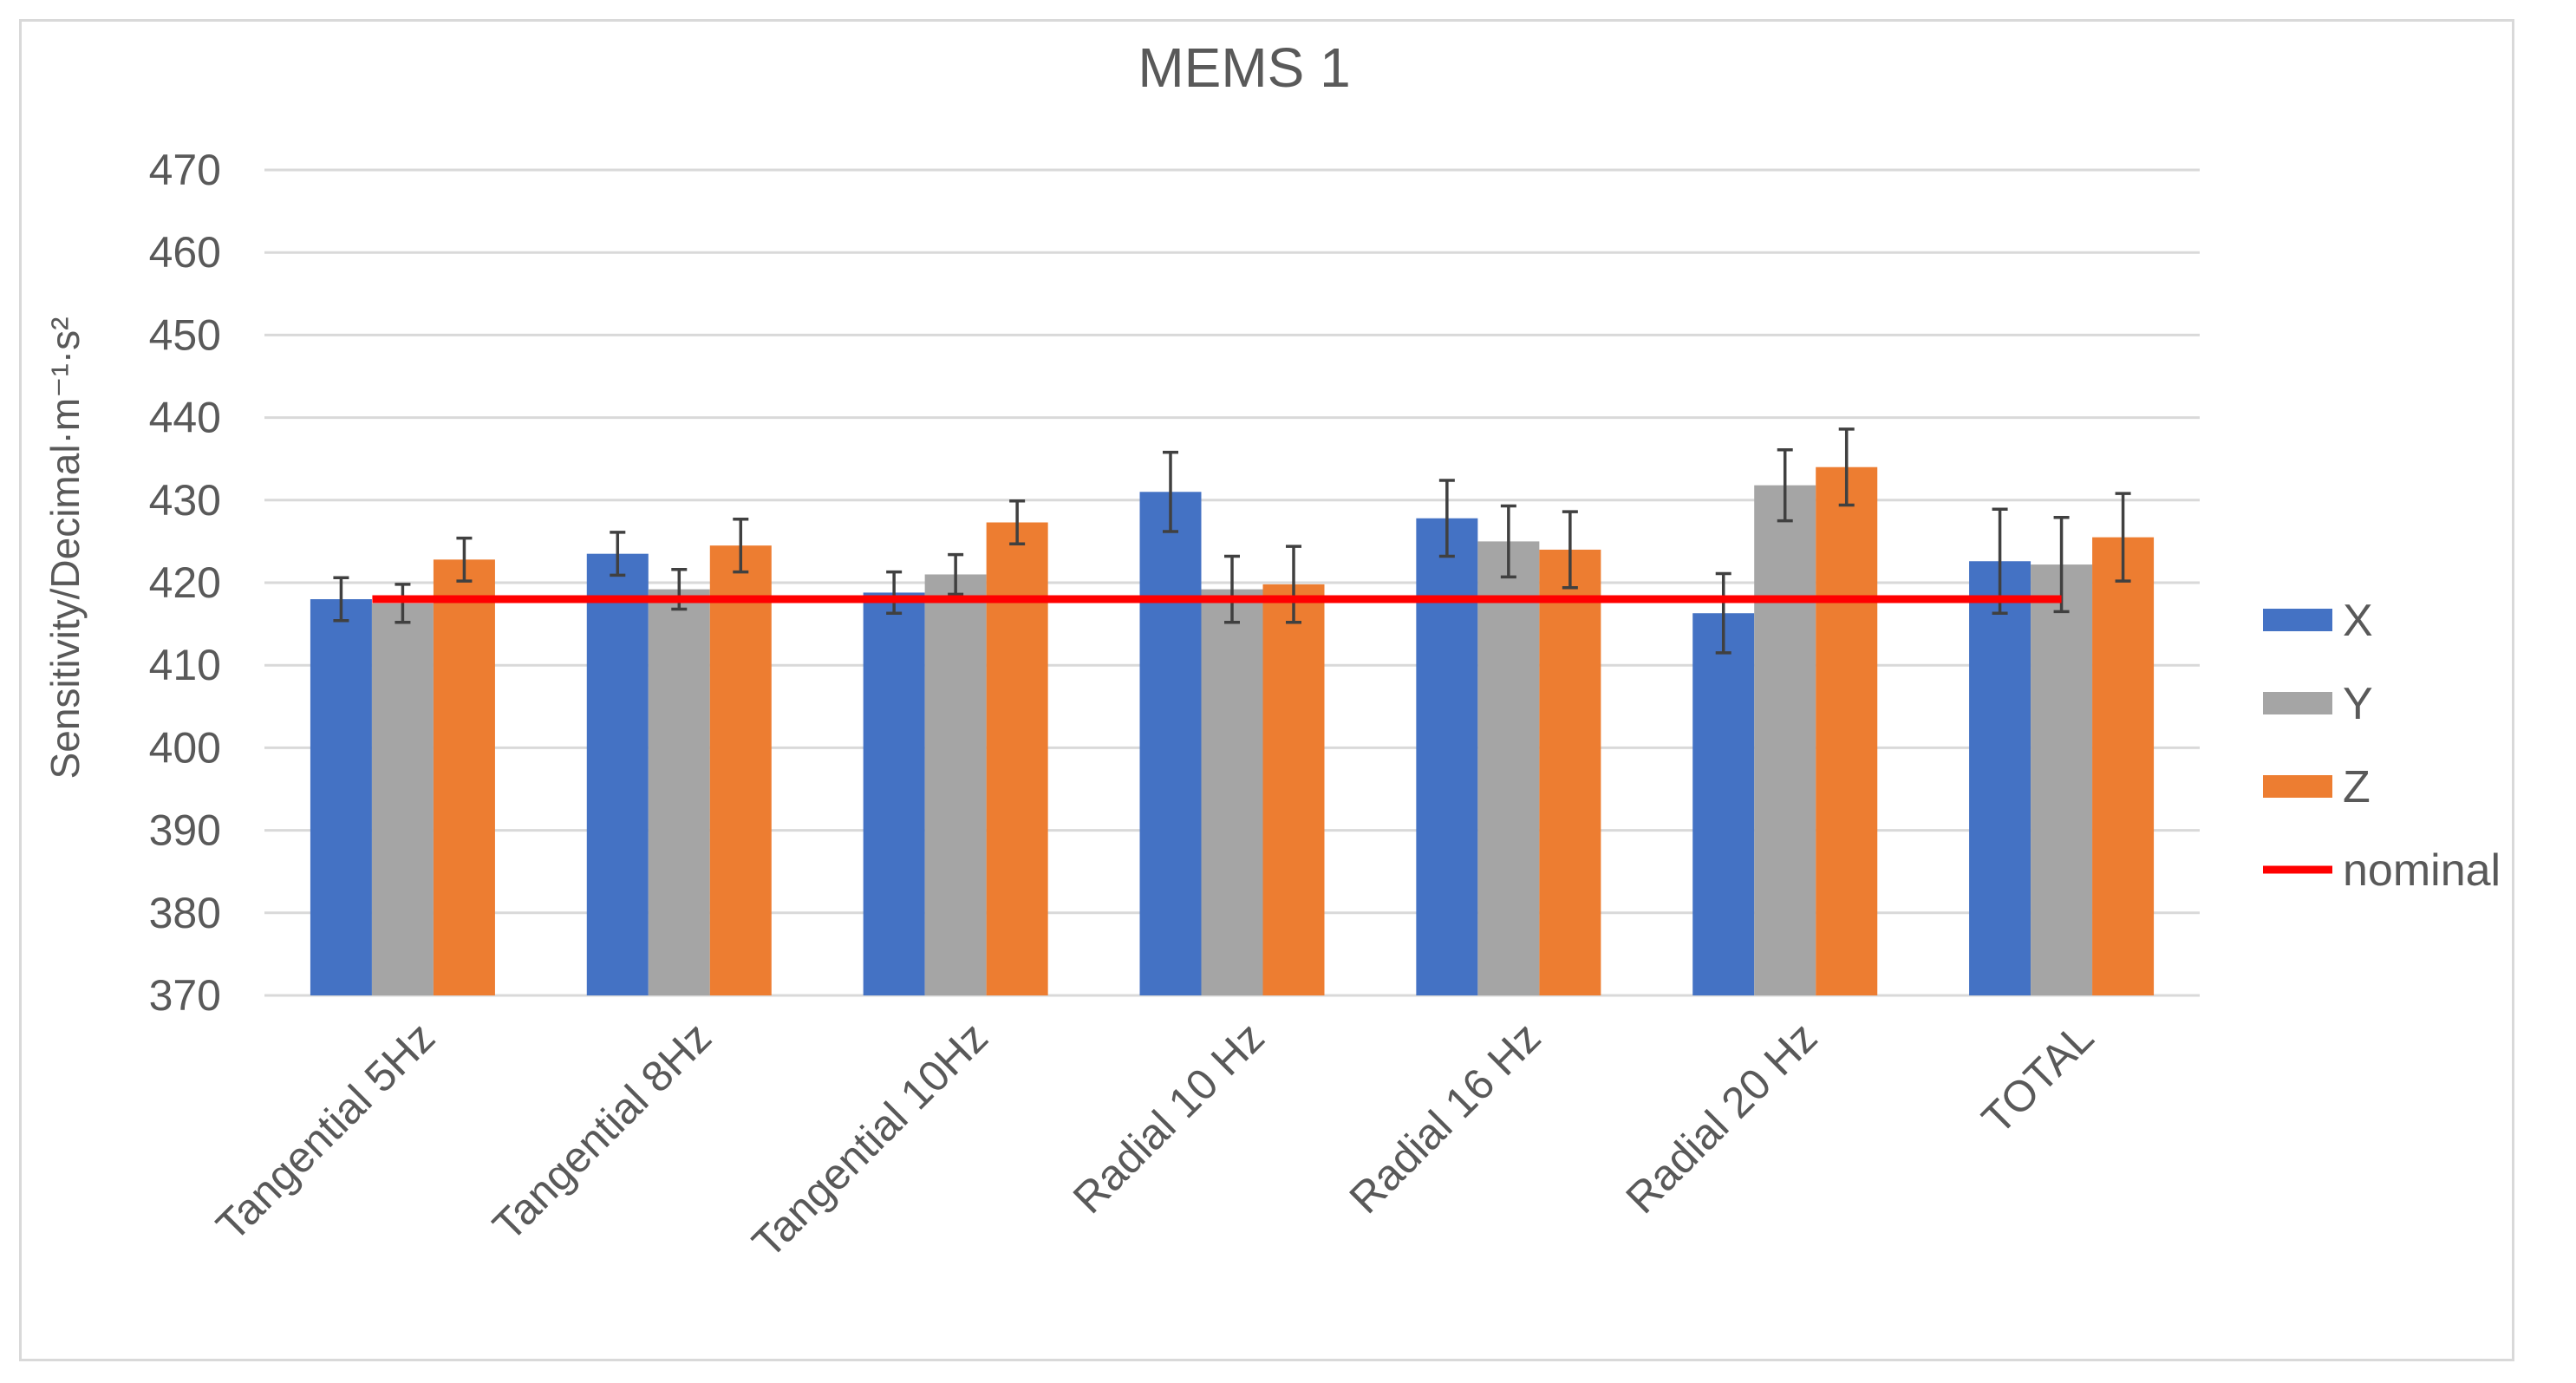  Describe the element at coordinates (870, 1140) in the screenshot. I see `x-tick-label: Tangential 10Hz` at that location.